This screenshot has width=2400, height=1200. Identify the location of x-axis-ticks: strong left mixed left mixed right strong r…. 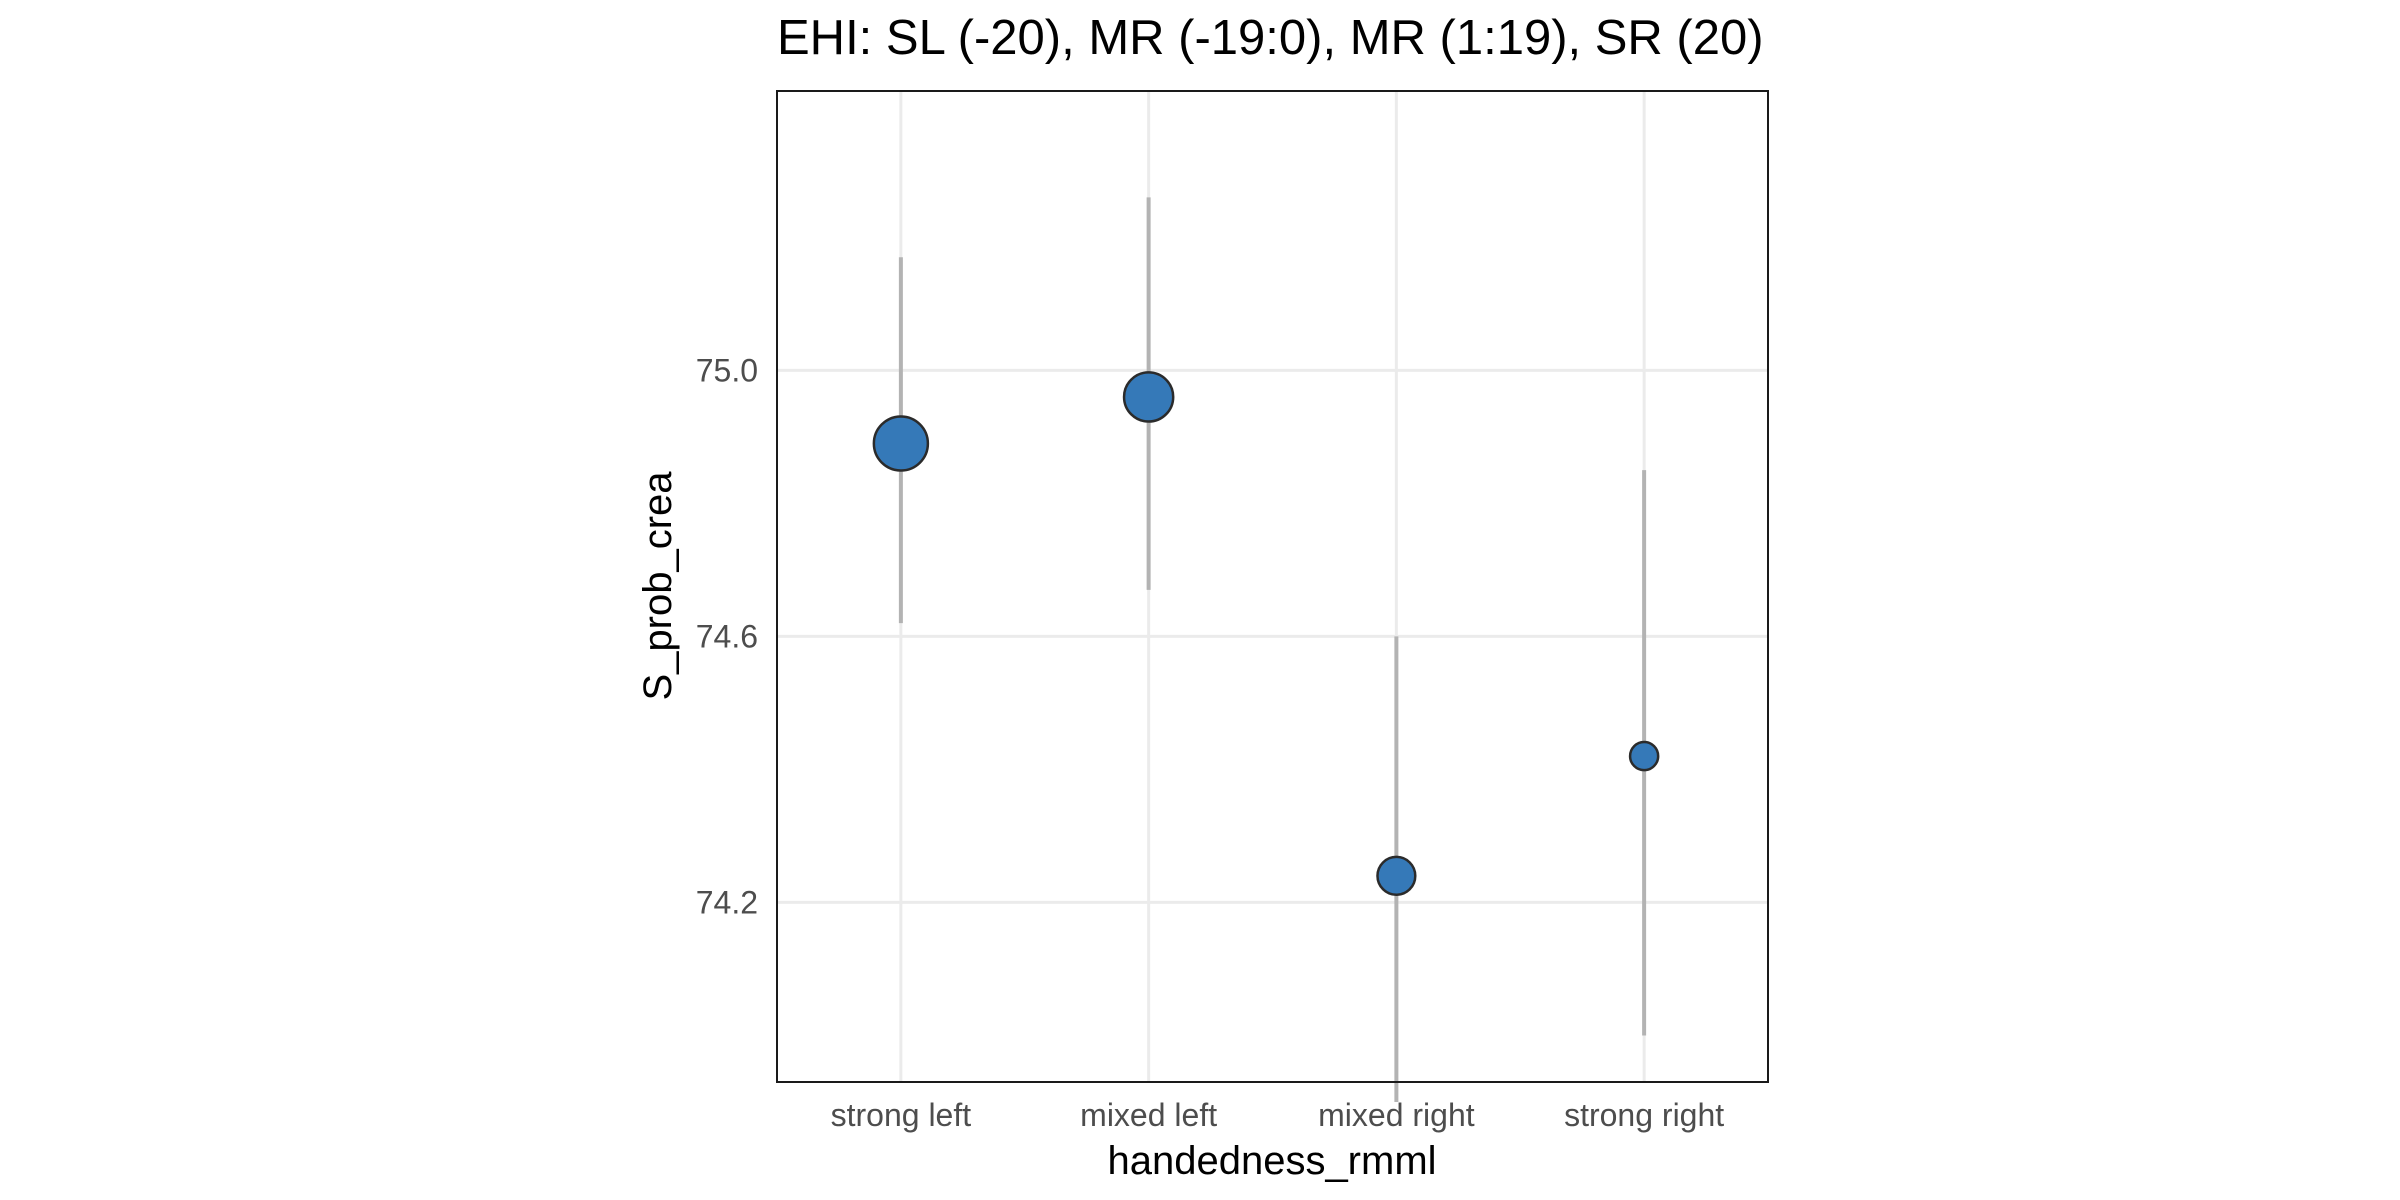
(1278, 1115).